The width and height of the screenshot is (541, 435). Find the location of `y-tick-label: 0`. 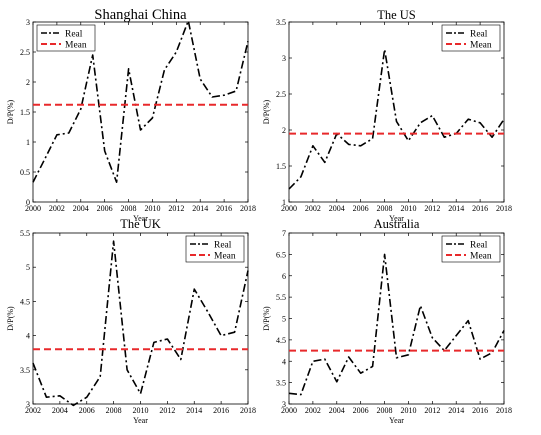

y-tick-label: 0 is located at coordinates (28, 202).